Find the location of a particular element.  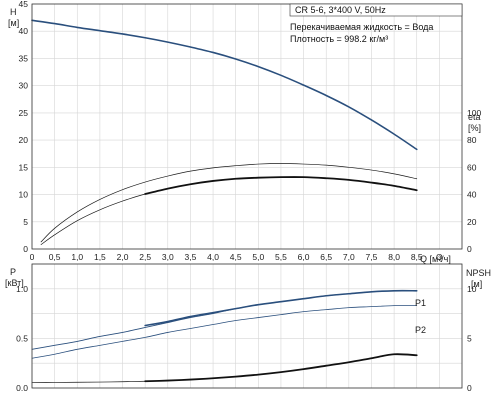

x-tick-label: Q is located at coordinates (439, 257).